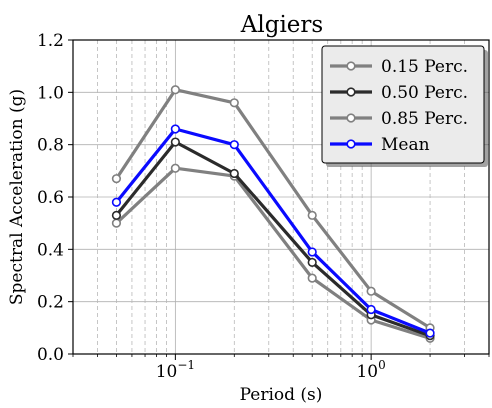  What do you see at coordinates (424, 119) in the screenshot?
I see `legend-label-2: 0.85 Perc.` at bounding box center [424, 119].